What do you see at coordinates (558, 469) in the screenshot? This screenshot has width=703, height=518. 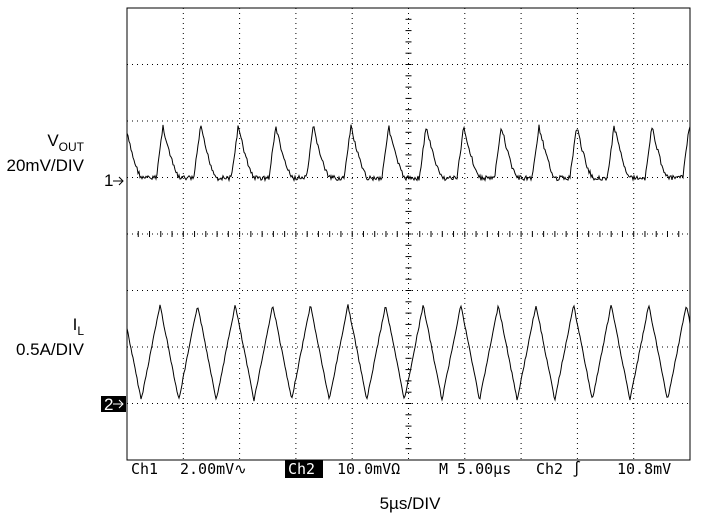 I see `trigger-source: Ch2 ∫` at bounding box center [558, 469].